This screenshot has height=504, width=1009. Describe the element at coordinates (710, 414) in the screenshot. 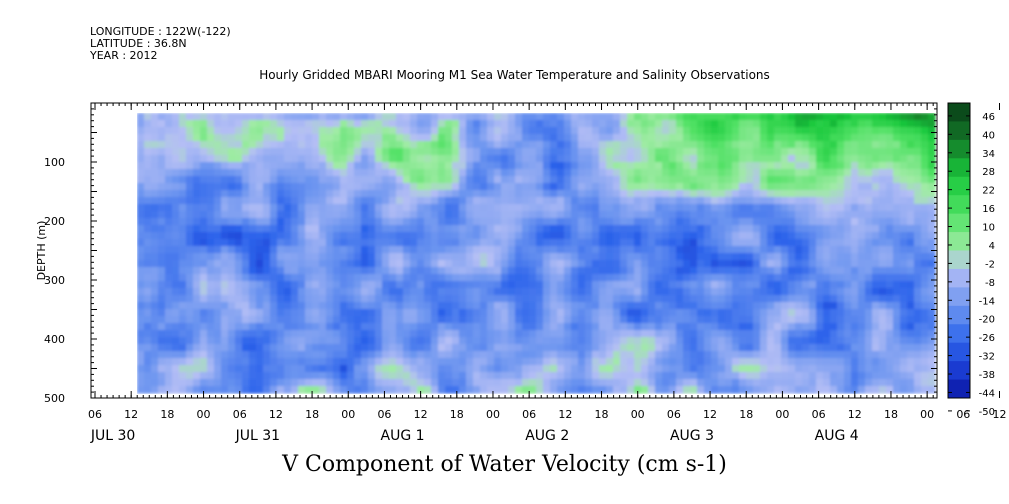

I see `x-tick-label: 12` at that location.